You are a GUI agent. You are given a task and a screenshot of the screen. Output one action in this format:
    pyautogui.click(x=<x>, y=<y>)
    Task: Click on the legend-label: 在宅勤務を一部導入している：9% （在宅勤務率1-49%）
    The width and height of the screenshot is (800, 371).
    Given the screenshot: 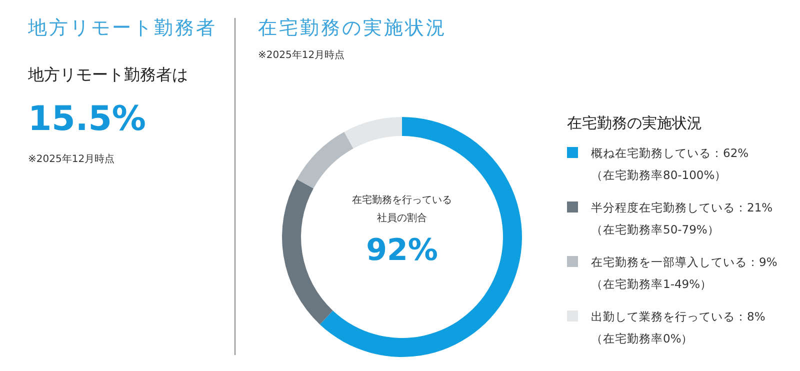 What is the action you would take?
    pyautogui.click(x=684, y=273)
    